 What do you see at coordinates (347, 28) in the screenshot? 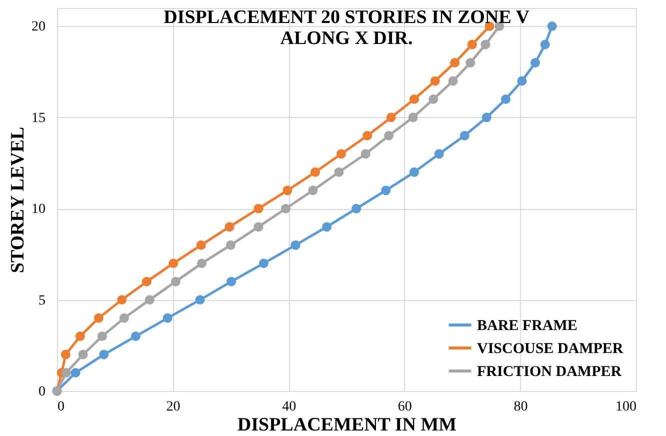
I see `text: DISPLACEMENT 20 STORIES IN ZONE V ALONG X DIR.` at bounding box center [347, 28].